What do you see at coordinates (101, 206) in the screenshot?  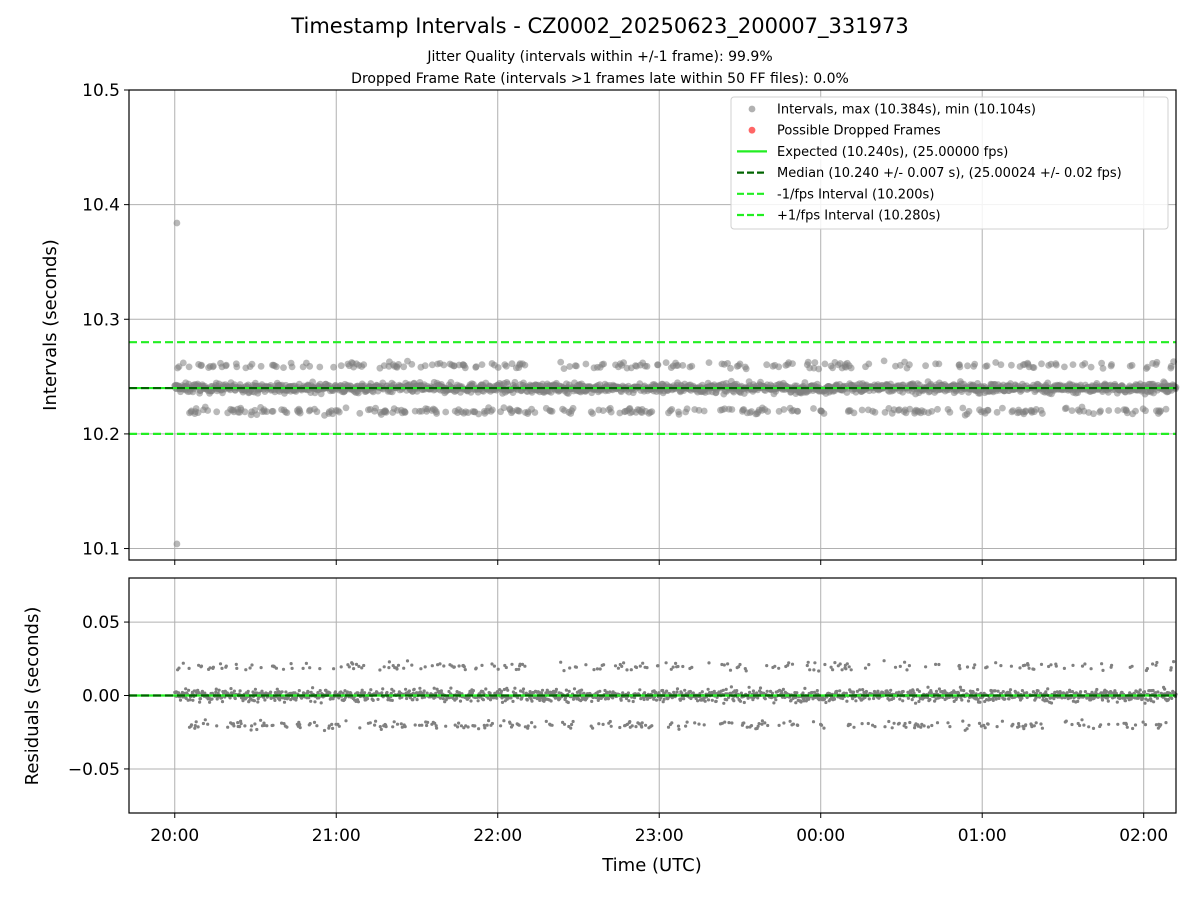 I see `top-y-tick-label: 10.4` at bounding box center [101, 206].